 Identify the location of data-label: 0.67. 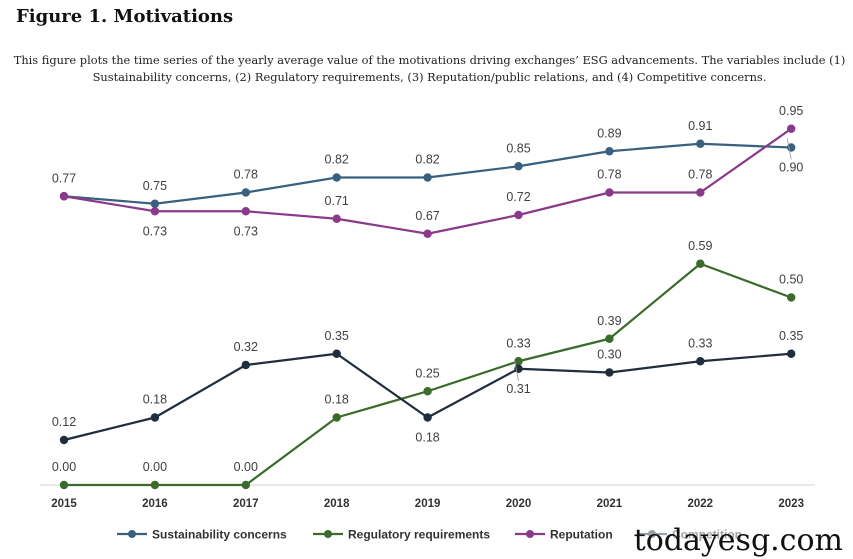
(427, 216).